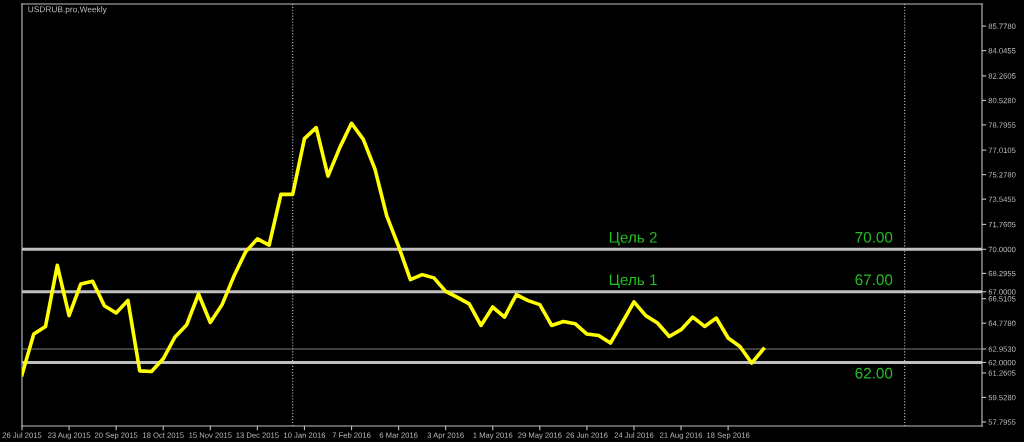  I want to click on ref-line-label: Цель 1, so click(633, 281).